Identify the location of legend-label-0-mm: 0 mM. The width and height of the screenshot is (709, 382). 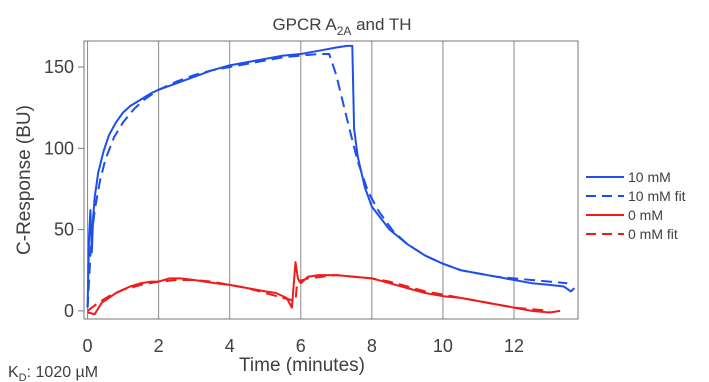
(645, 215).